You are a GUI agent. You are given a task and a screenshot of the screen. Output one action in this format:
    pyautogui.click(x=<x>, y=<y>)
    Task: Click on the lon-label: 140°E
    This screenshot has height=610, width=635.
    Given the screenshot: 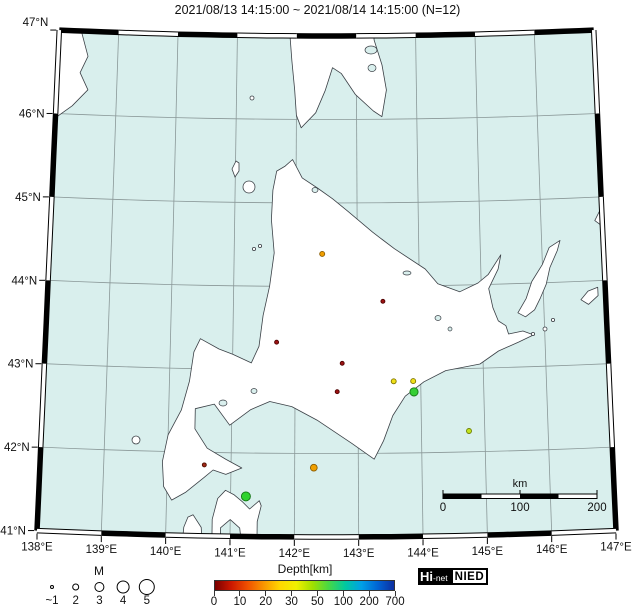 What is the action you would take?
    pyautogui.click(x=166, y=552)
    